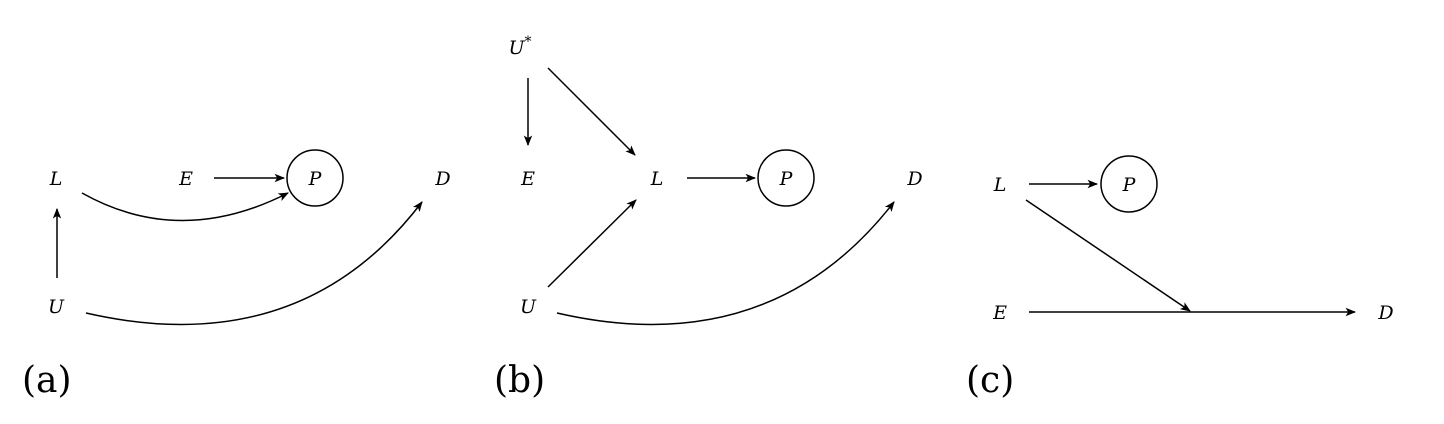  I want to click on node-a-D: D, so click(442, 179).